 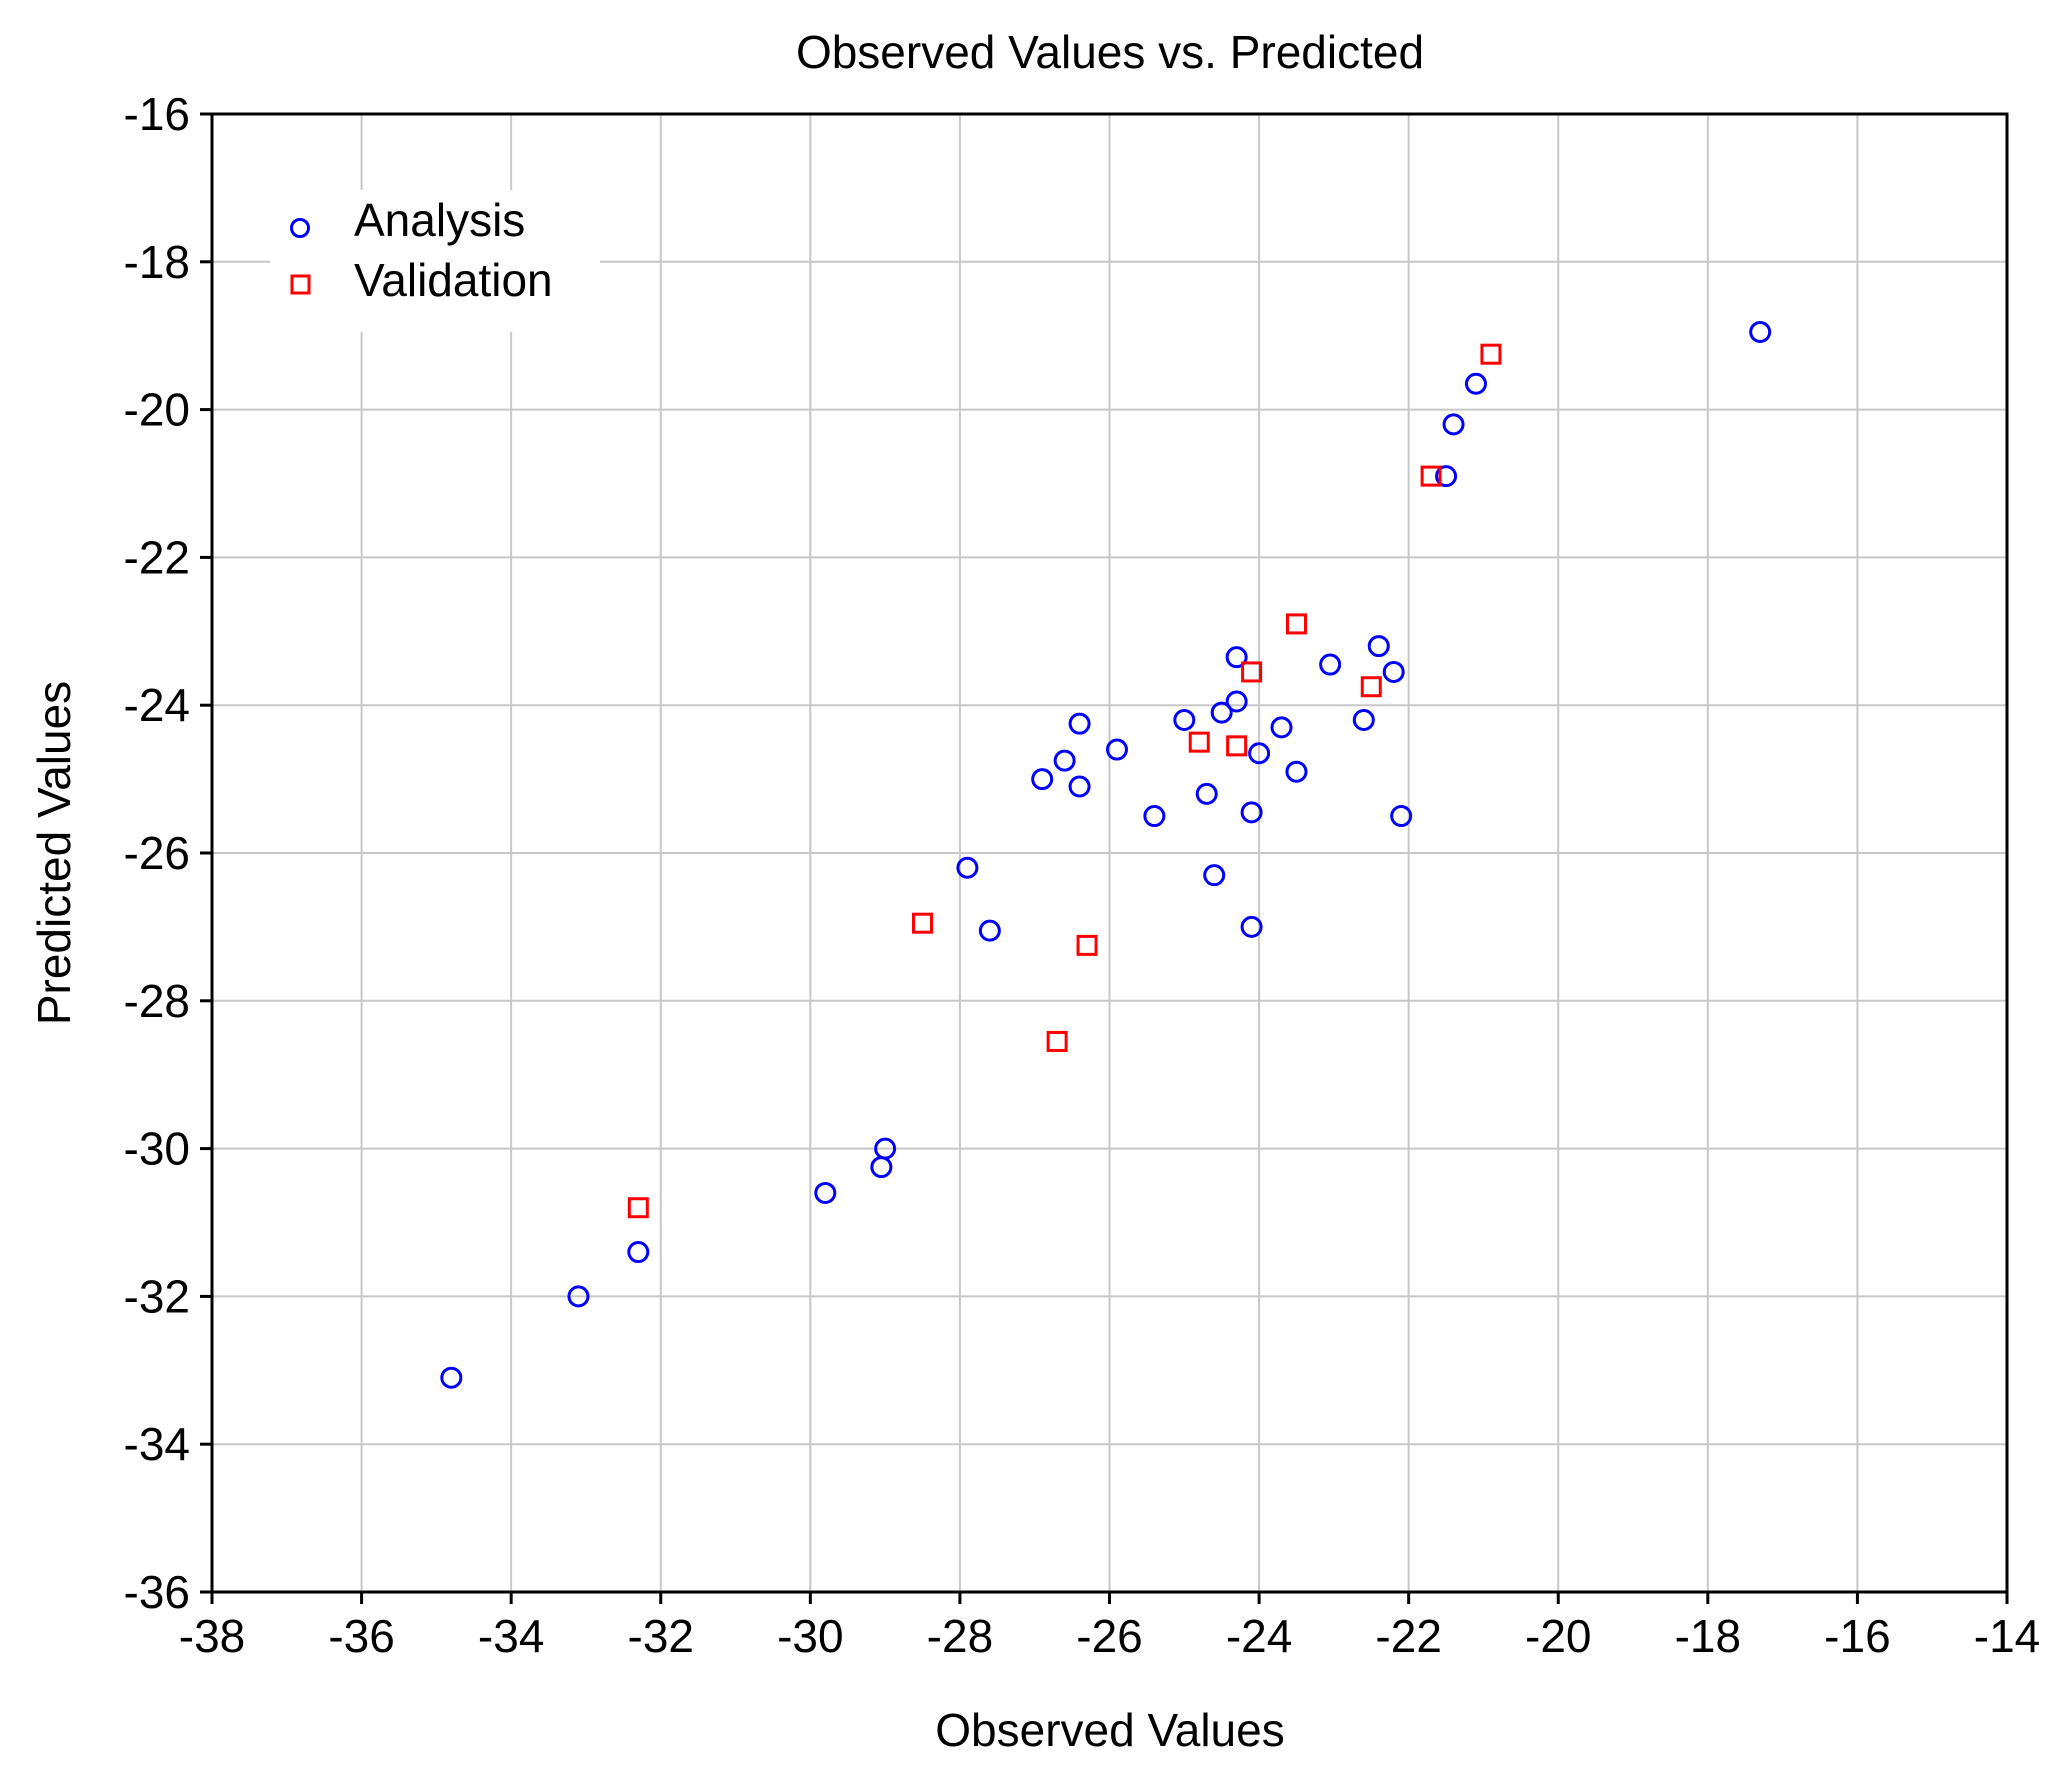 I want to click on x-tick-label: -14, so click(x=2007, y=1636).